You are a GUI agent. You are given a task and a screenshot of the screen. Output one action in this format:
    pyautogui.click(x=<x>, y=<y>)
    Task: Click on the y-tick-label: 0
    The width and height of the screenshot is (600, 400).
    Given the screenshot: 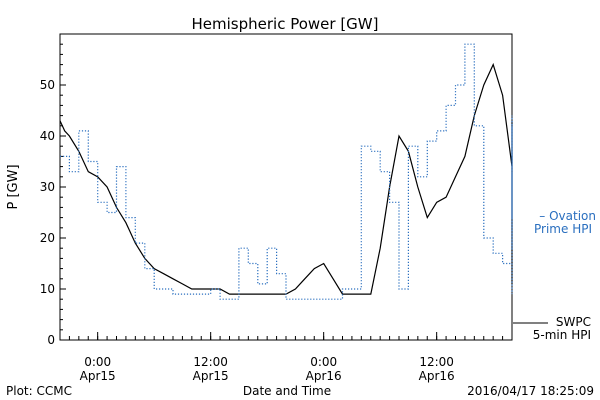 What is the action you would take?
    pyautogui.click(x=51, y=340)
    